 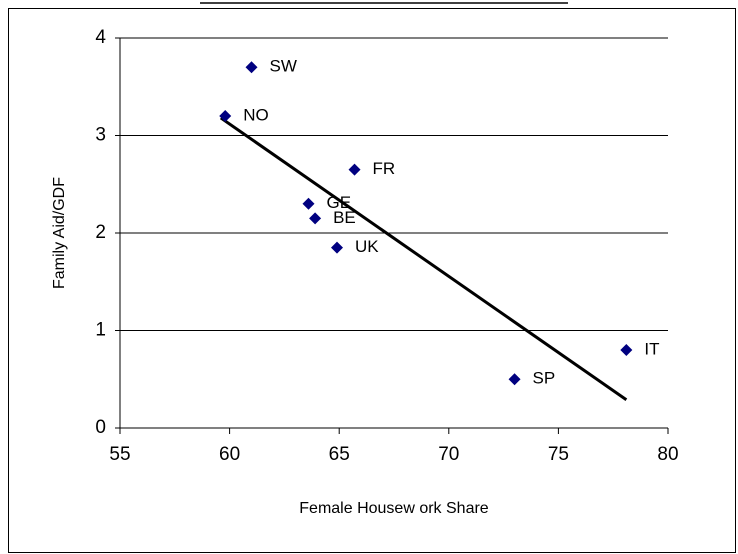 What do you see at coordinates (558, 454) in the screenshot?
I see `x-tick-label: 75` at bounding box center [558, 454].